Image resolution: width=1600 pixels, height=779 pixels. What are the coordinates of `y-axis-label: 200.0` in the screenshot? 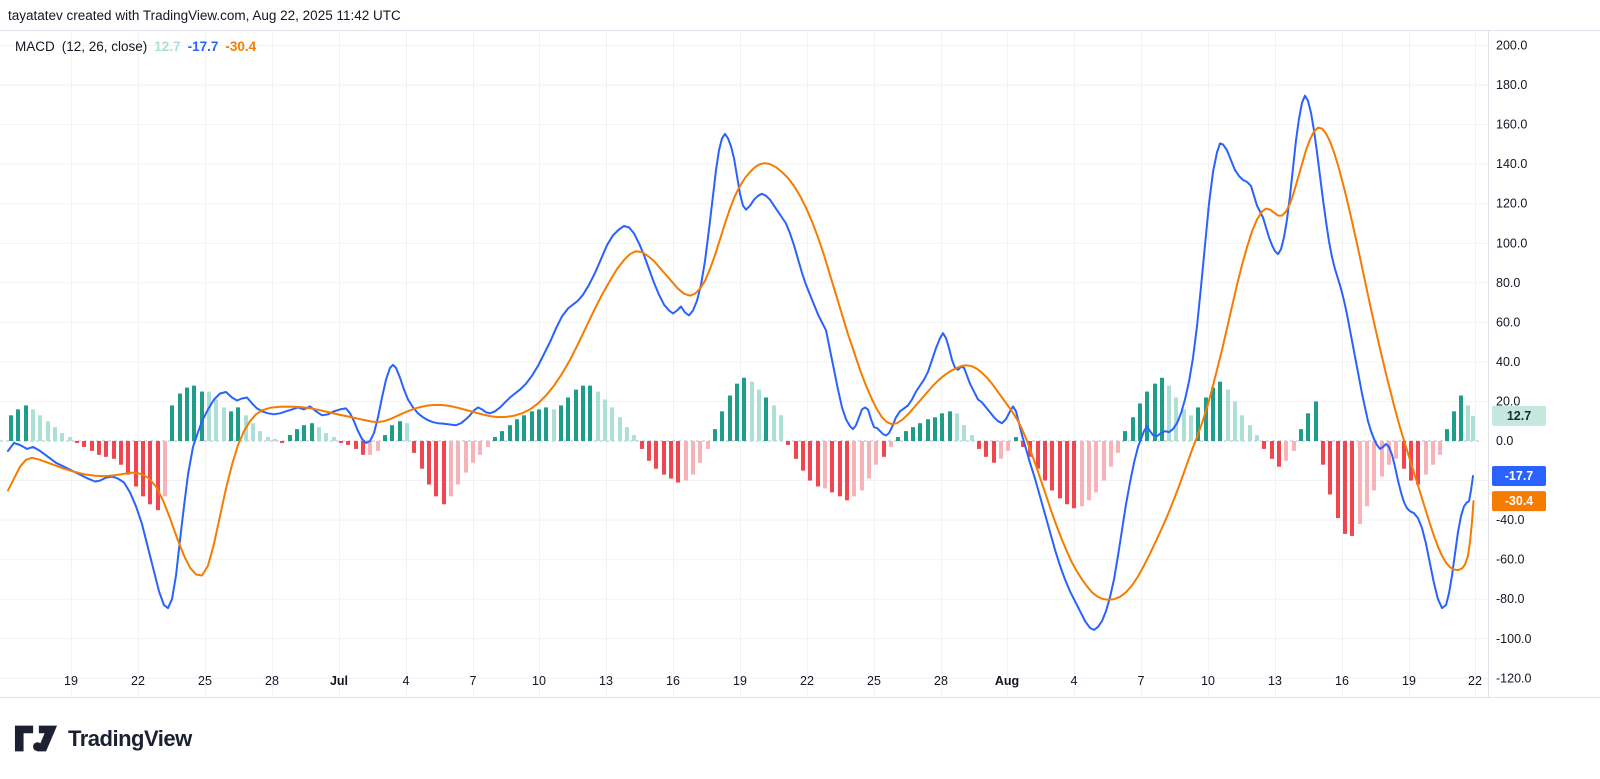 It's located at (1511, 46).